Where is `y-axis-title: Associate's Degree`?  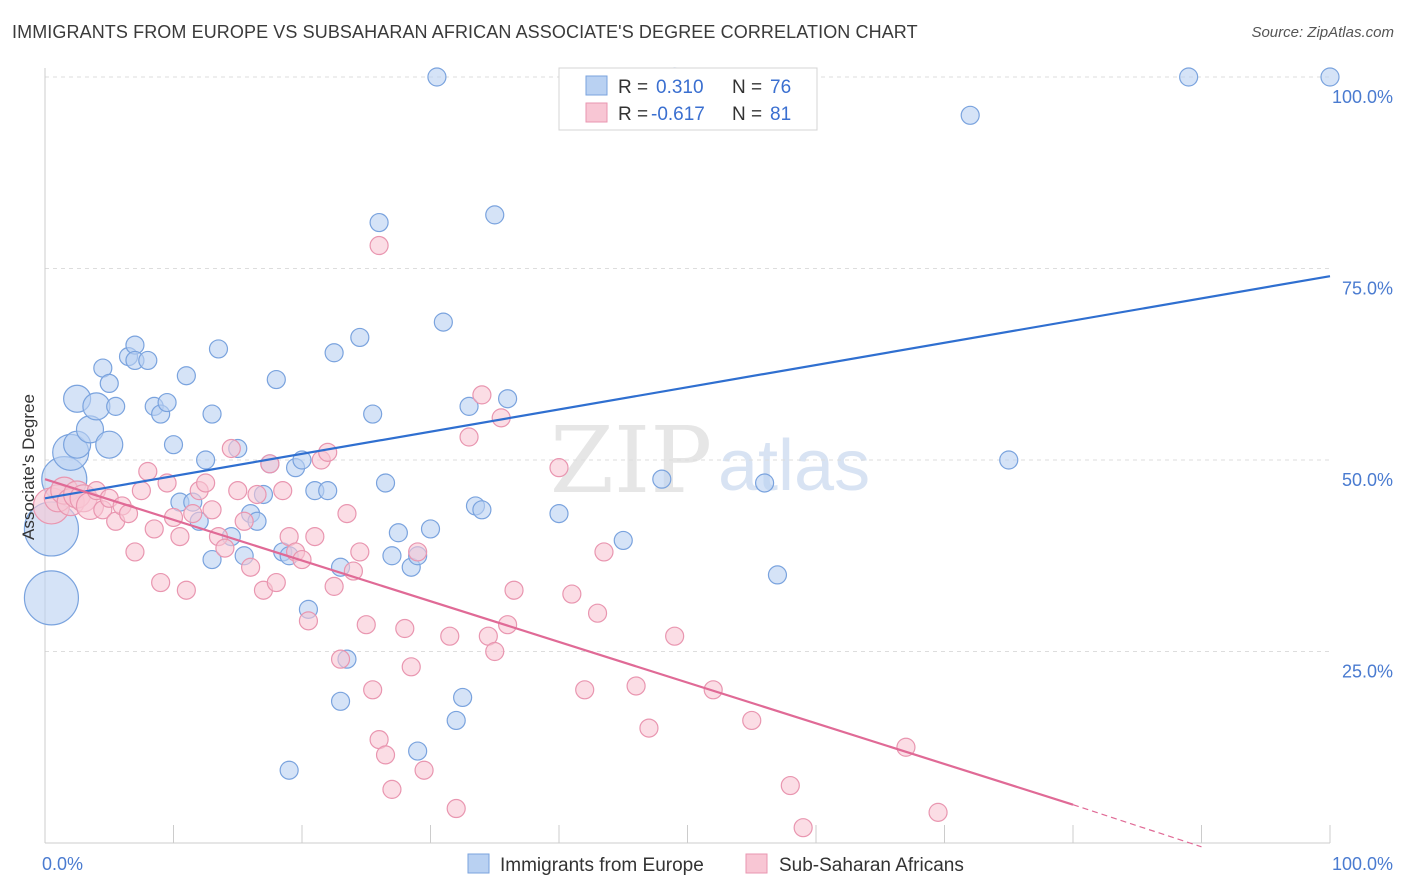 y-axis-title: Associate's Degree is located at coordinates (28, 467).